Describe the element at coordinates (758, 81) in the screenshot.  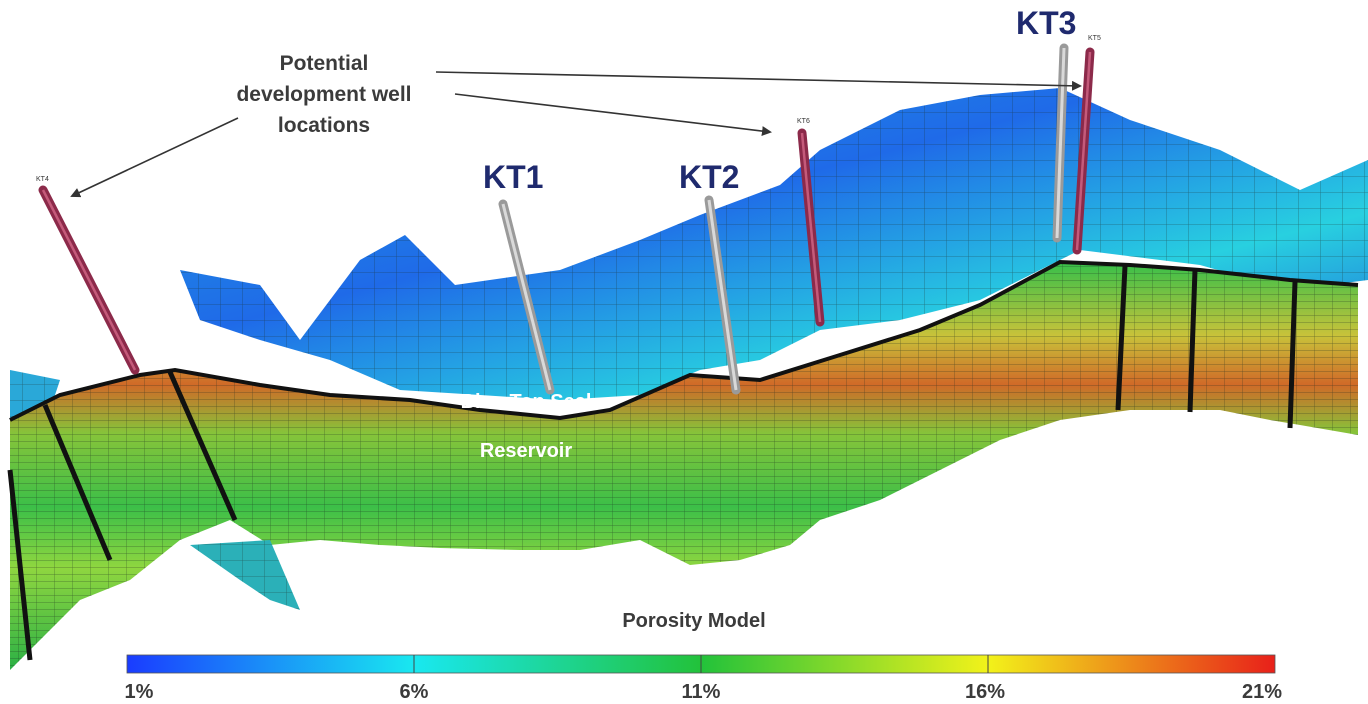
I see `arrow-to-kt5` at that location.